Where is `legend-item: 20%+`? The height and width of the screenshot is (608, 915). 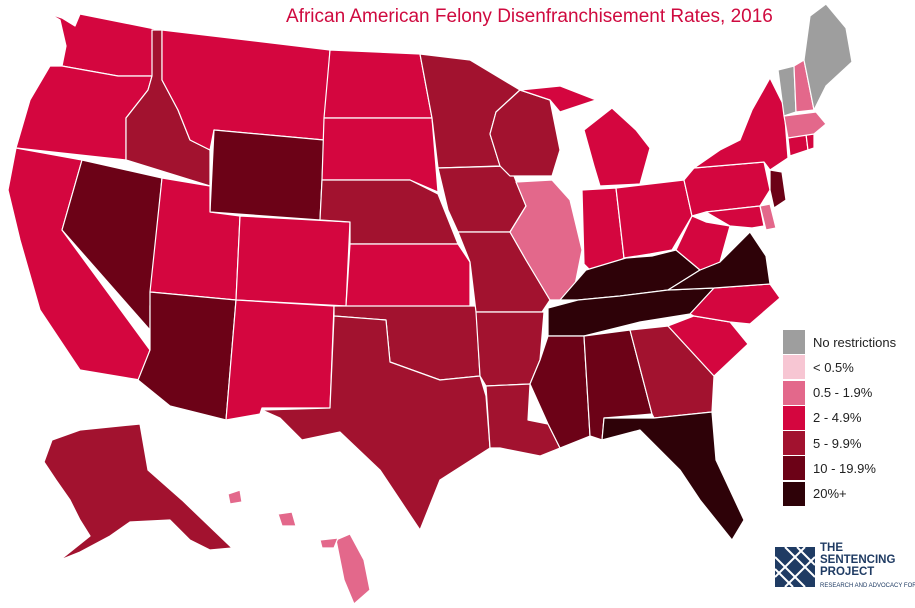
legend-item: 20%+ is located at coordinates (839, 493).